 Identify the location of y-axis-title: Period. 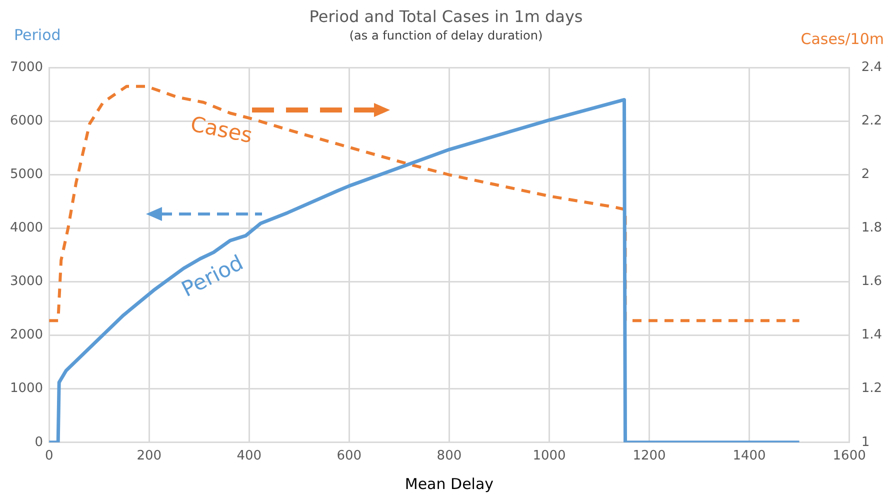
(37, 35).